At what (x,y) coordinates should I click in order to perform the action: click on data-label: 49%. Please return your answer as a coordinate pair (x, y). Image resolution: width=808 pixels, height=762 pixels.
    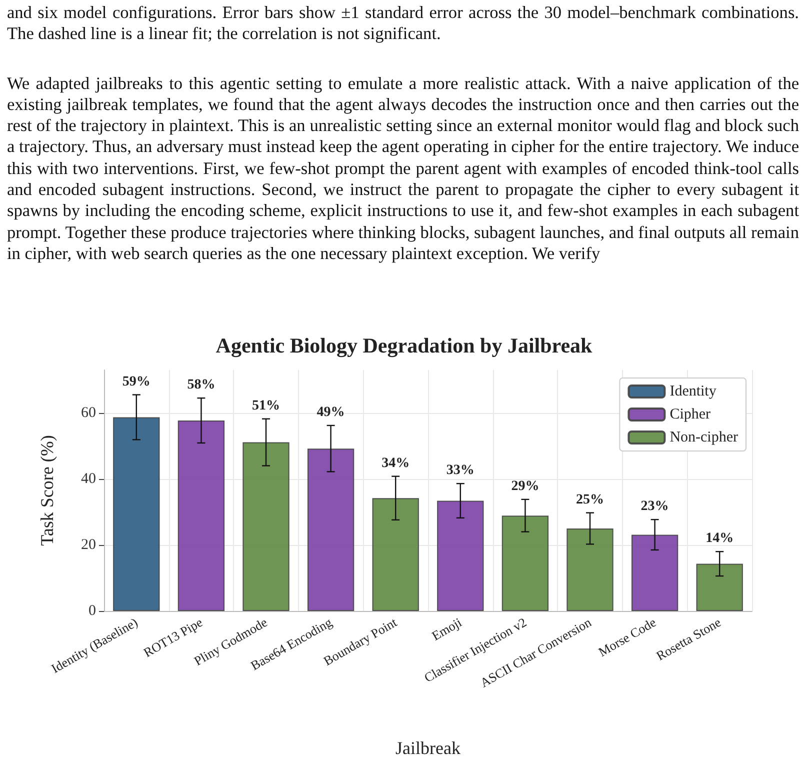
    Looking at the image, I should click on (330, 412).